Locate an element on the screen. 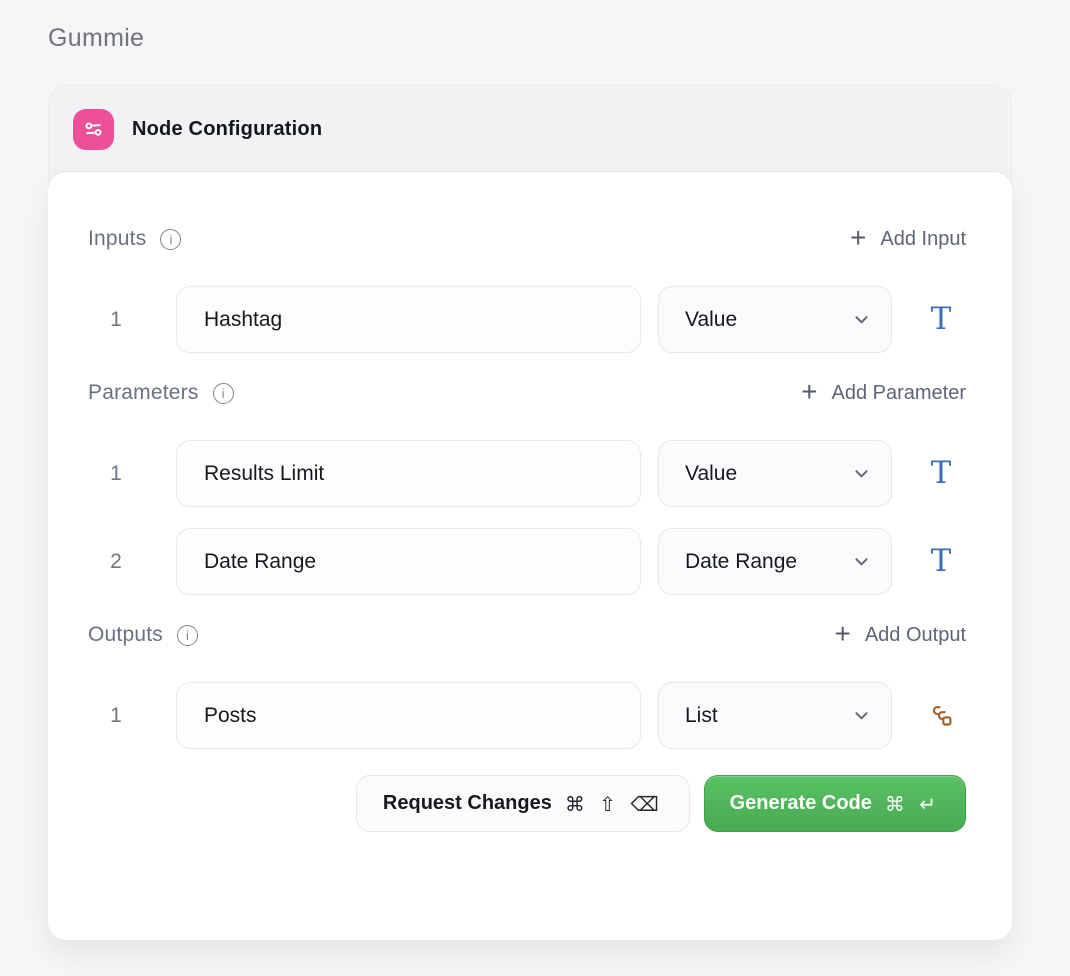 The image size is (1070, 976). parameters-section-header: Parameters i + Add Parameter is located at coordinates (527, 391).